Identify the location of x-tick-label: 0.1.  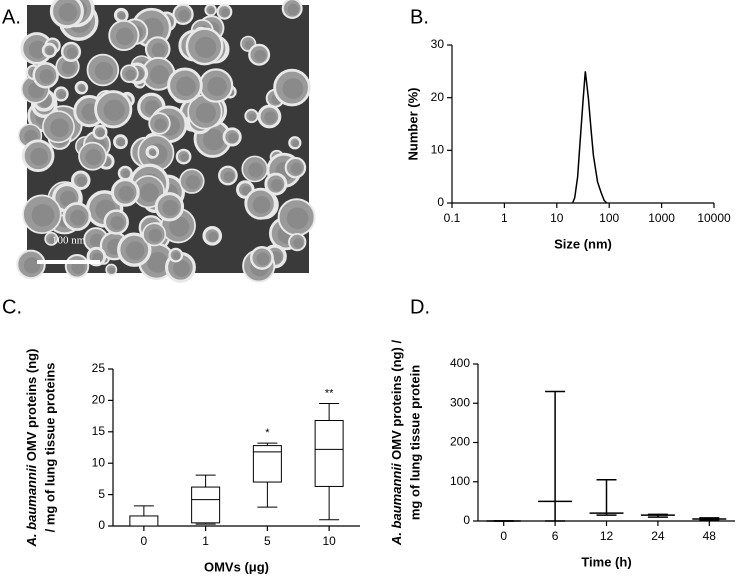
(452, 218).